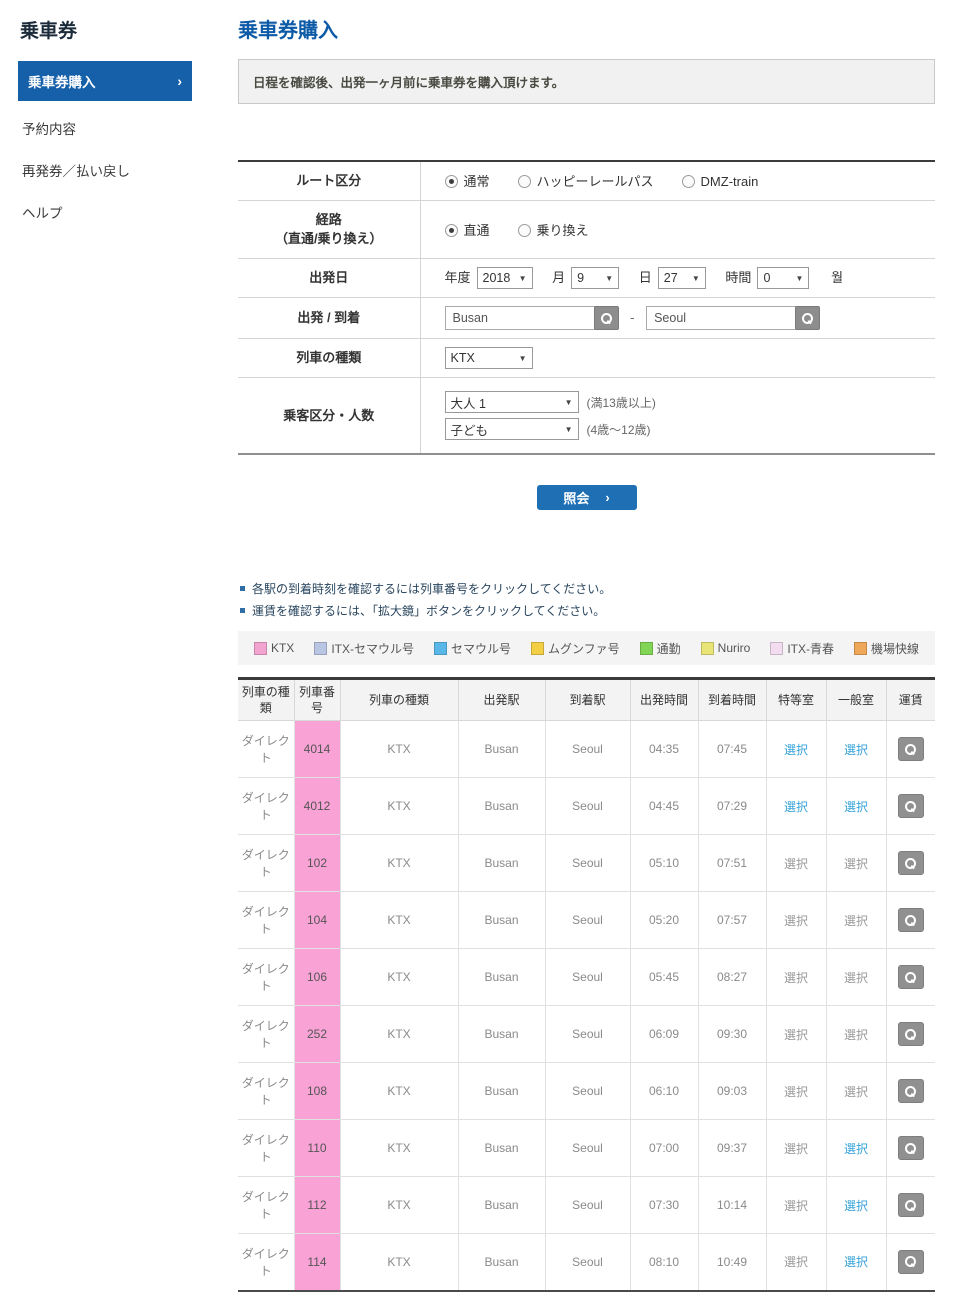  I want to click on sidebar-item-label: ヘルプ, so click(42, 213).